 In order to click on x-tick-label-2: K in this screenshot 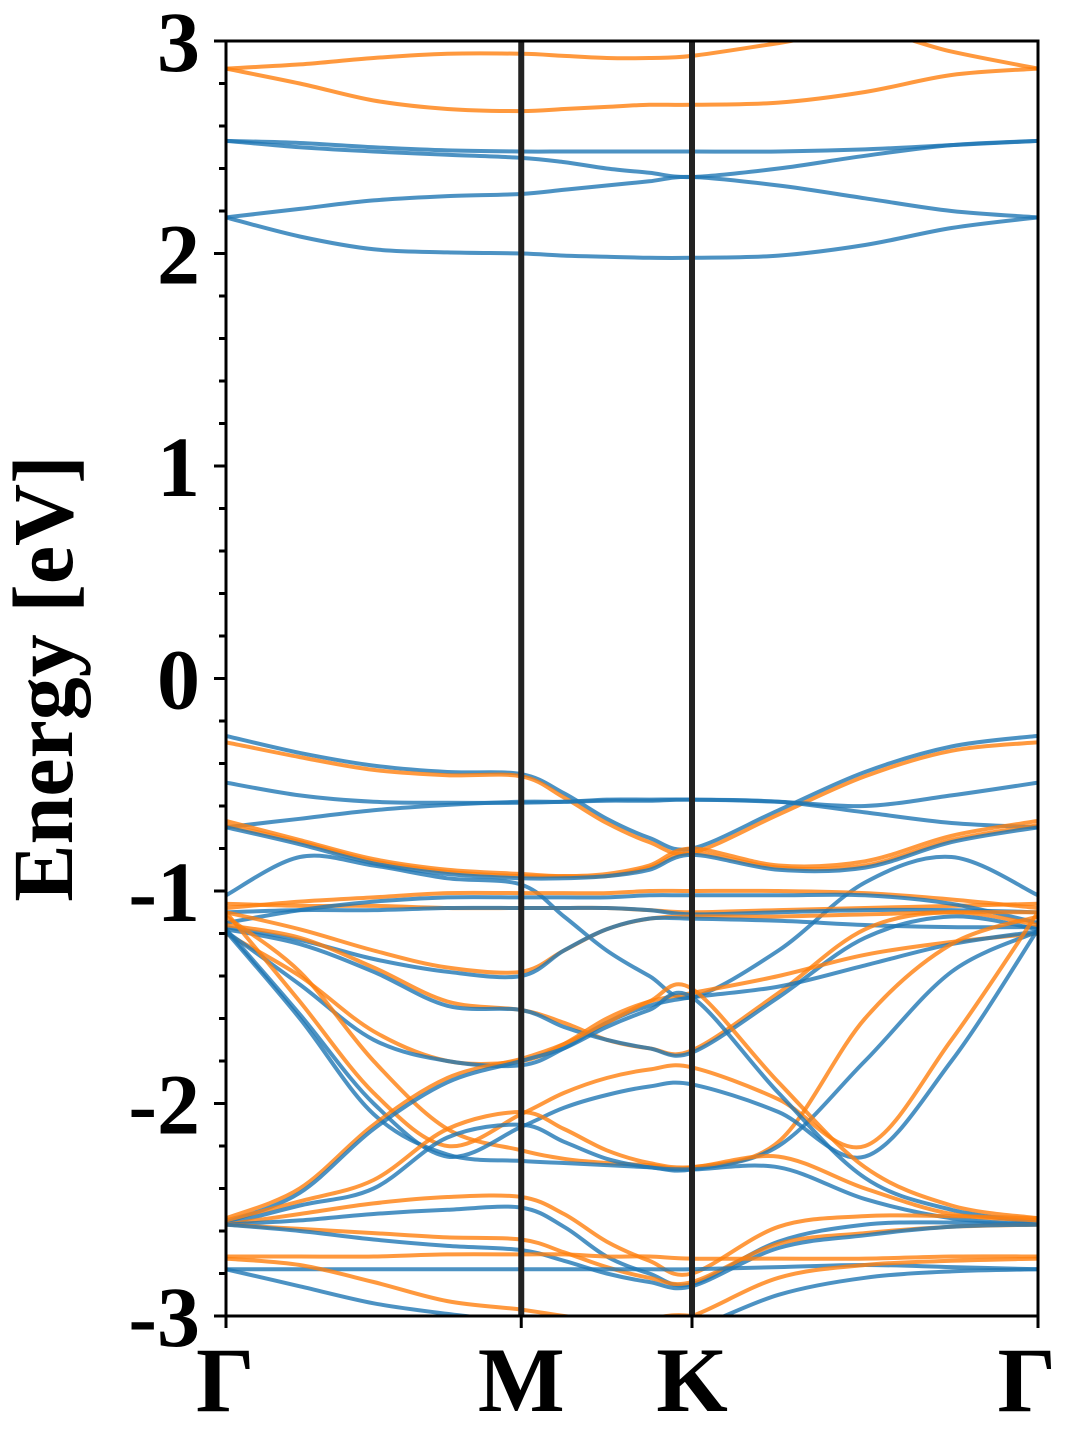, I will do `click(692, 1380)`.